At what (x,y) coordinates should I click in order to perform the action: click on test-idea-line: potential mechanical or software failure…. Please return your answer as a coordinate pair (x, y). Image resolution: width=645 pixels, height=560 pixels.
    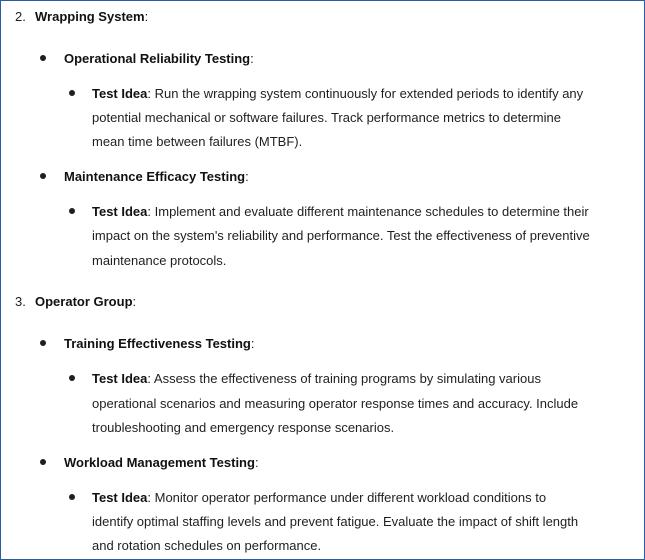
    Looking at the image, I should click on (326, 117).